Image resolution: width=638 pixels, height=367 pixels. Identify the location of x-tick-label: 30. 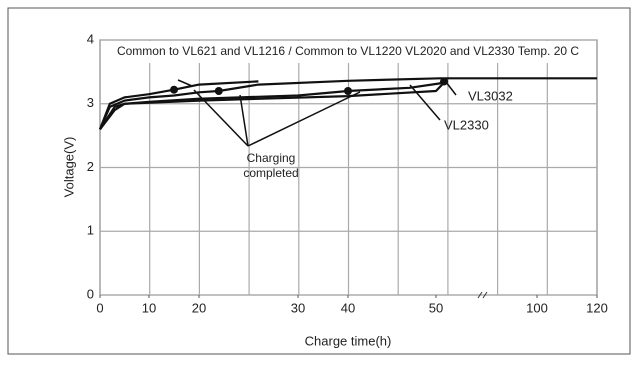
(298, 307).